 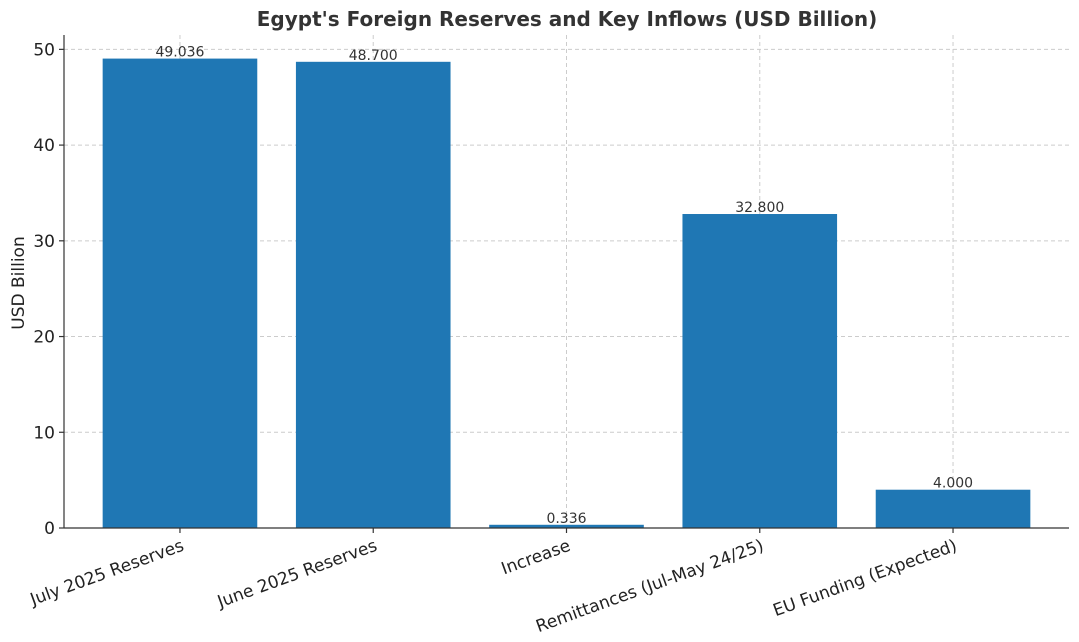 What do you see at coordinates (44, 242) in the screenshot?
I see `y-tick-label-3: 30` at bounding box center [44, 242].